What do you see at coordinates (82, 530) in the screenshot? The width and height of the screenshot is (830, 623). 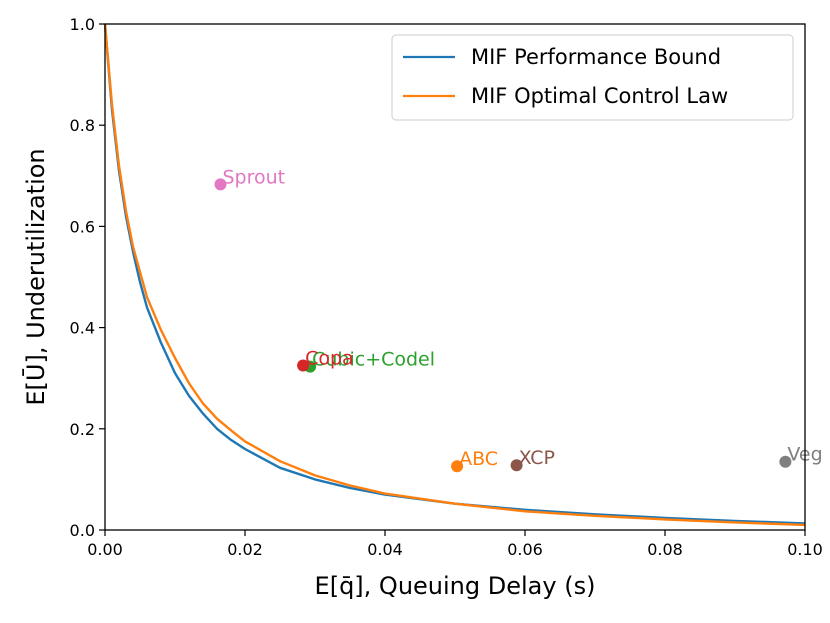 I see `y-tick-label: 0.0` at bounding box center [82, 530].